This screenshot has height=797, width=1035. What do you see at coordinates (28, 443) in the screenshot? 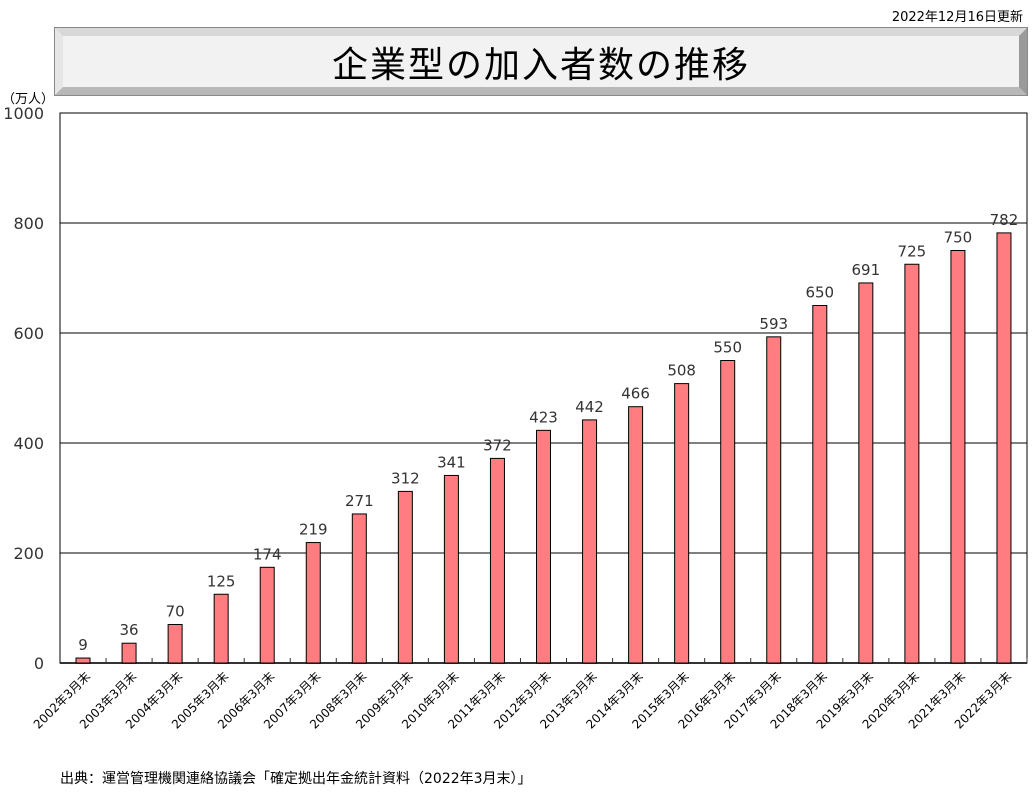
I see `y-tick-label: 400` at bounding box center [28, 443].